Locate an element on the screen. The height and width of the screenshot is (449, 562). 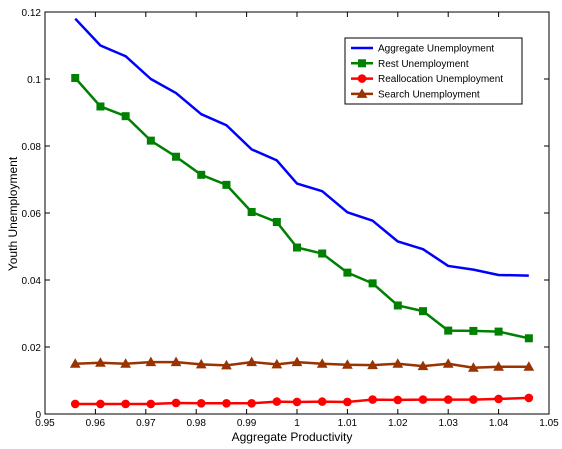
legend-entry-aggregate-unemployment: Aggregate Unemployment is located at coordinates (422, 49).